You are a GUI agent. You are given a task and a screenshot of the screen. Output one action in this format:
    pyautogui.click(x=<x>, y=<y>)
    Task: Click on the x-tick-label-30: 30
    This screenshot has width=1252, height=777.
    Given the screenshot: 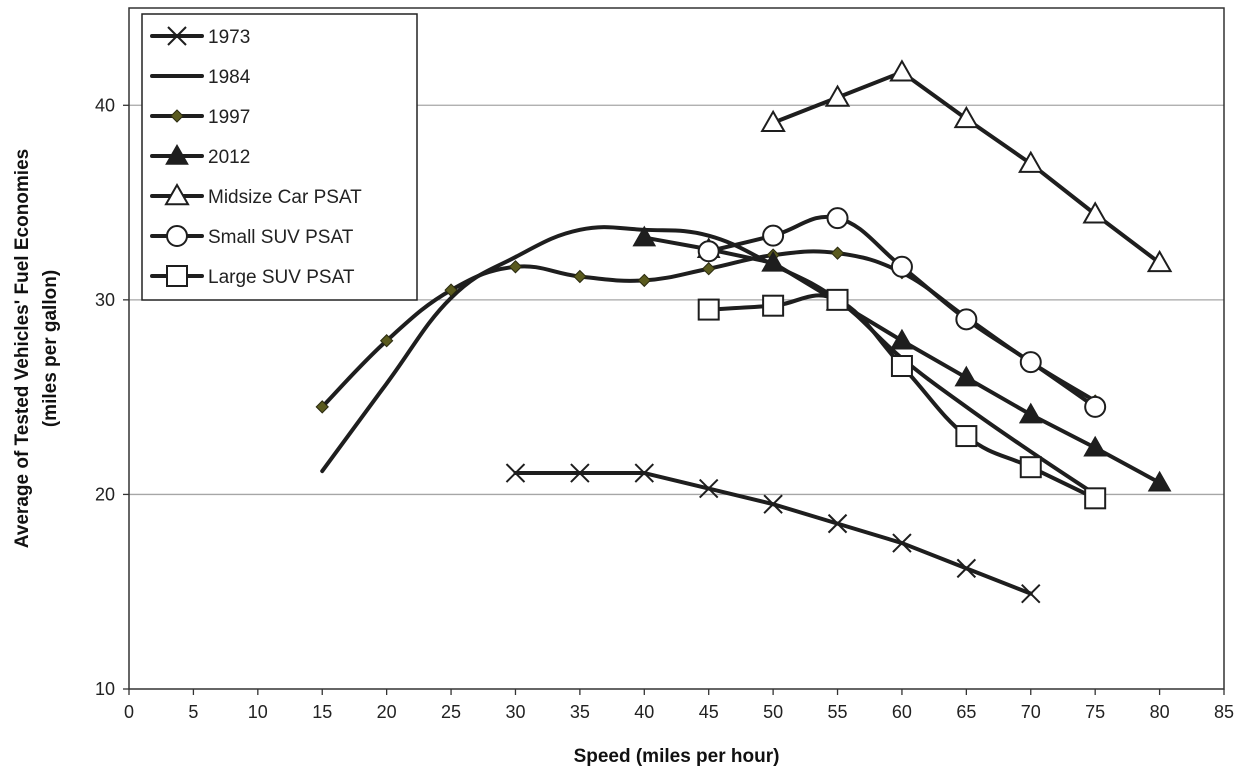 What is the action you would take?
    pyautogui.click(x=515, y=712)
    